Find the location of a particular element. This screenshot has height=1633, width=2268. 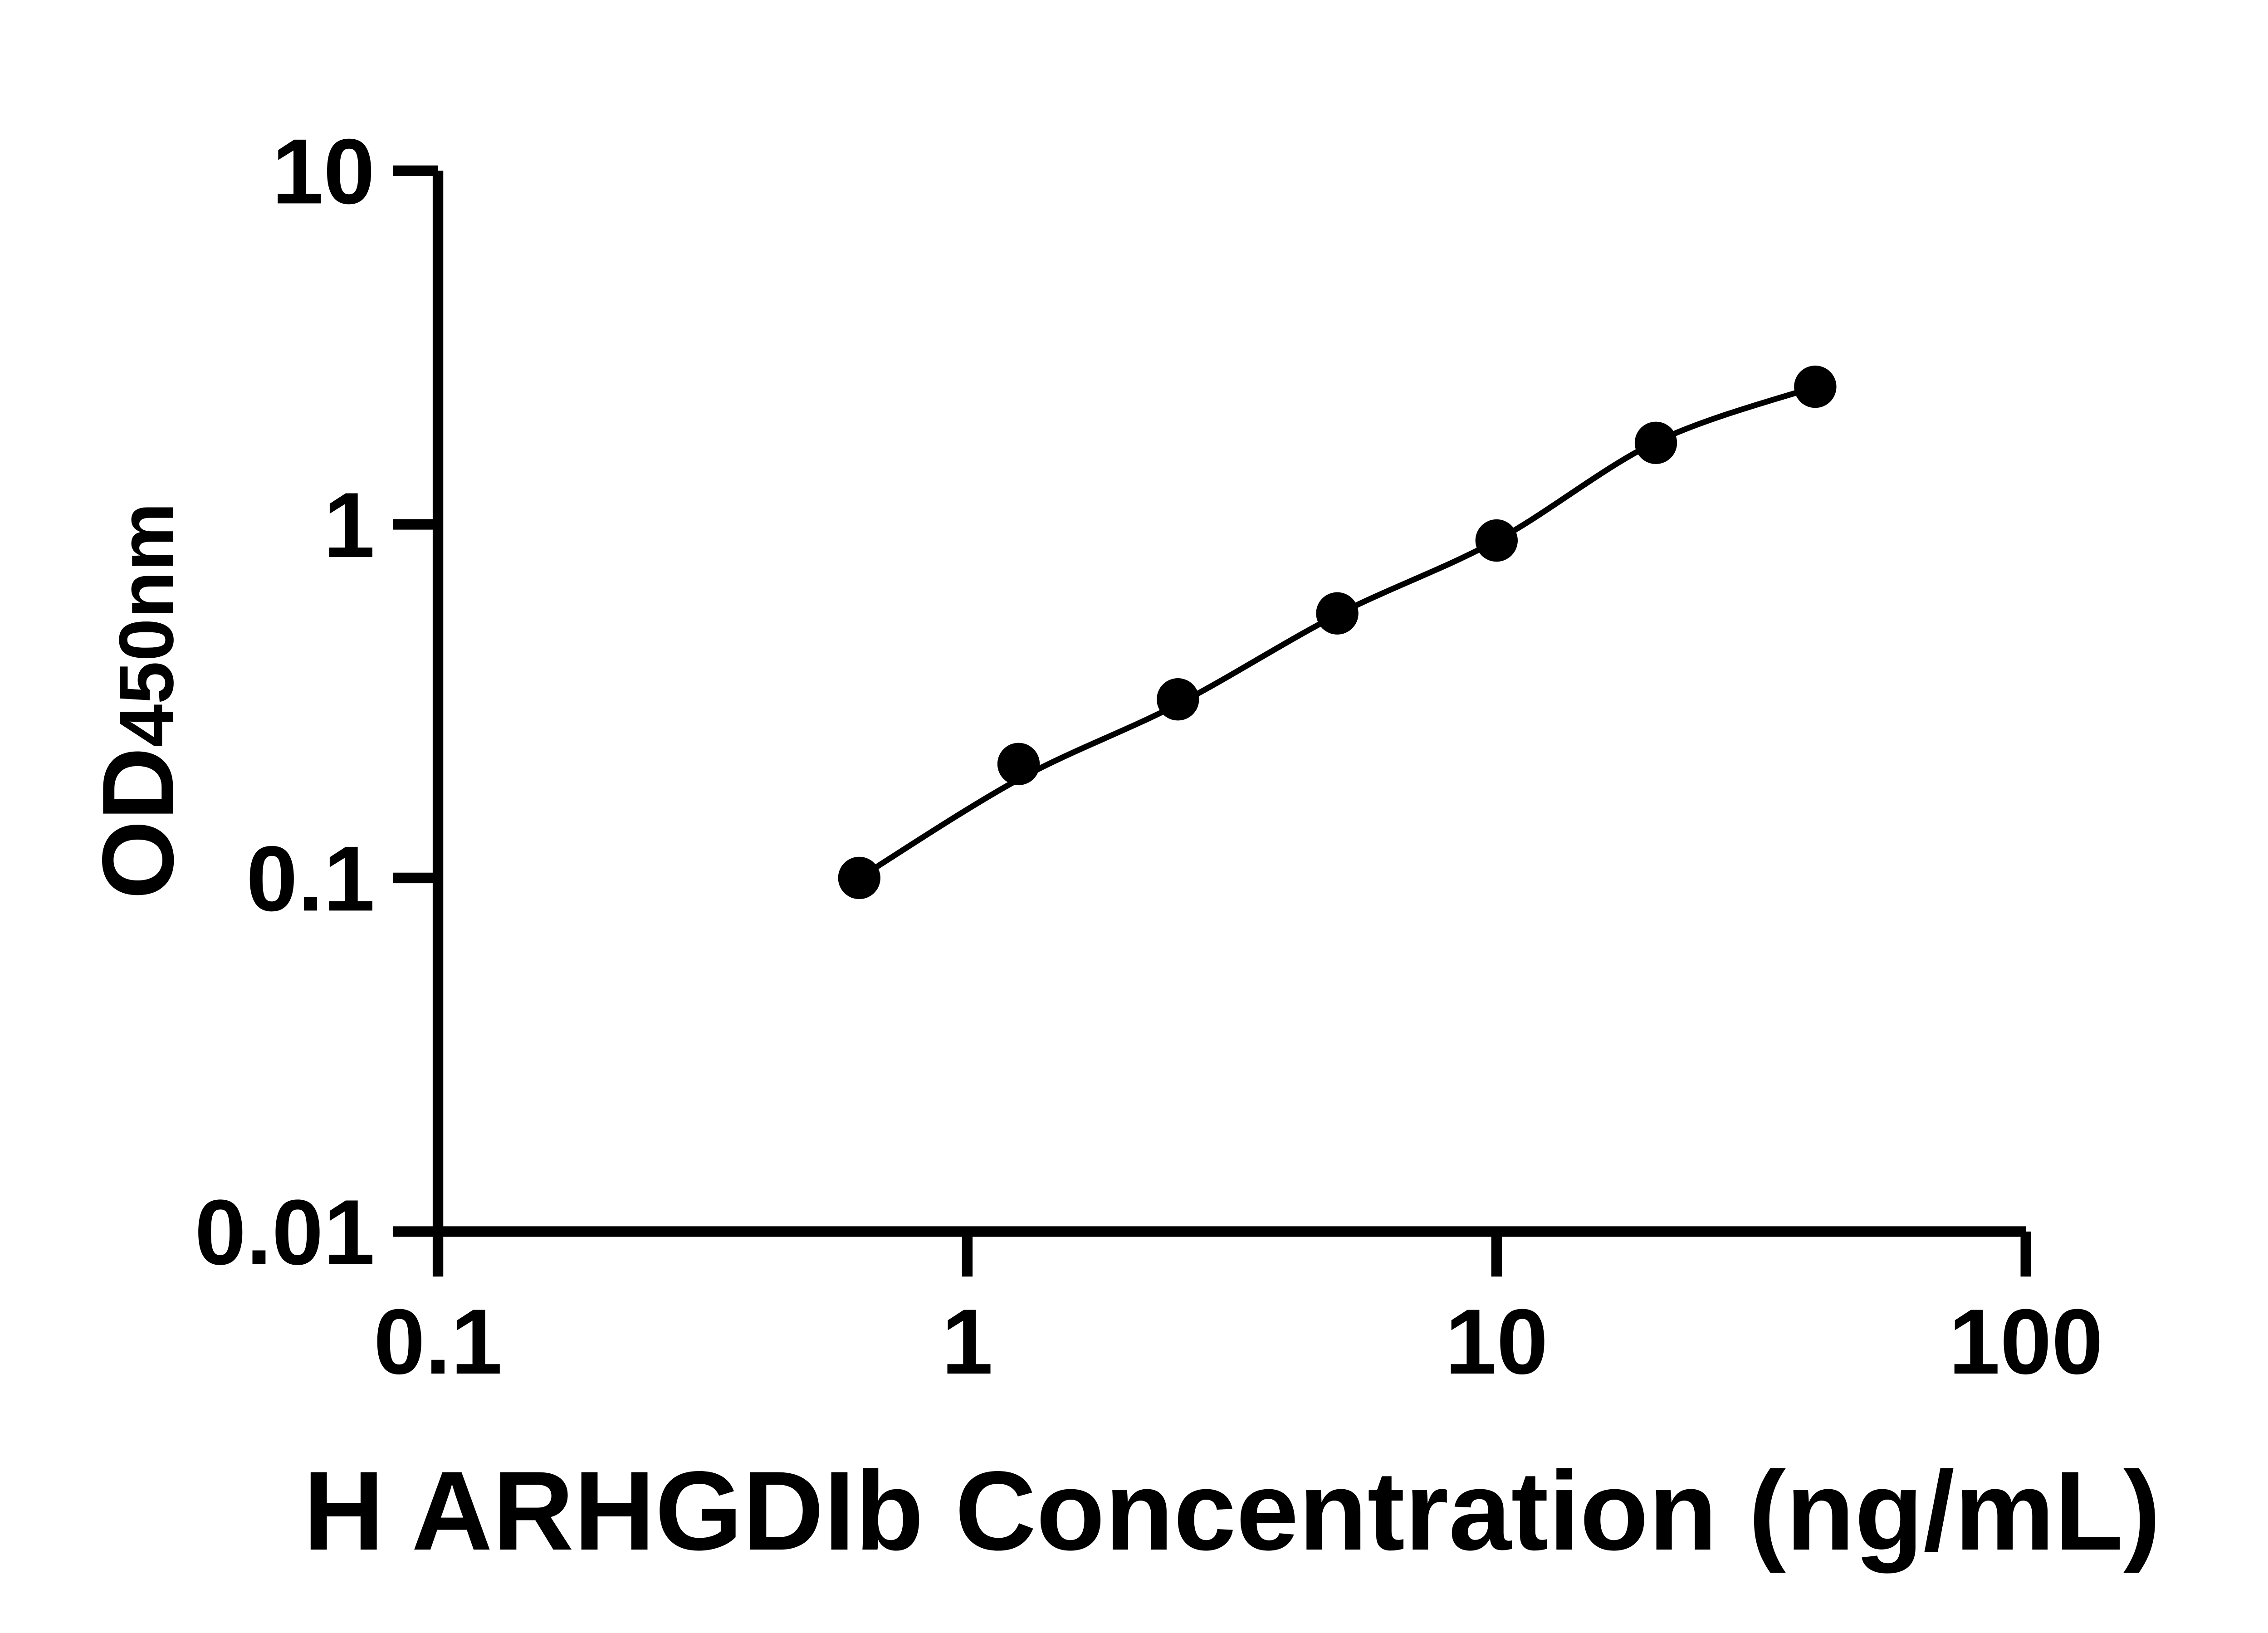

x-tick-label: 10 is located at coordinates (1497, 1341).